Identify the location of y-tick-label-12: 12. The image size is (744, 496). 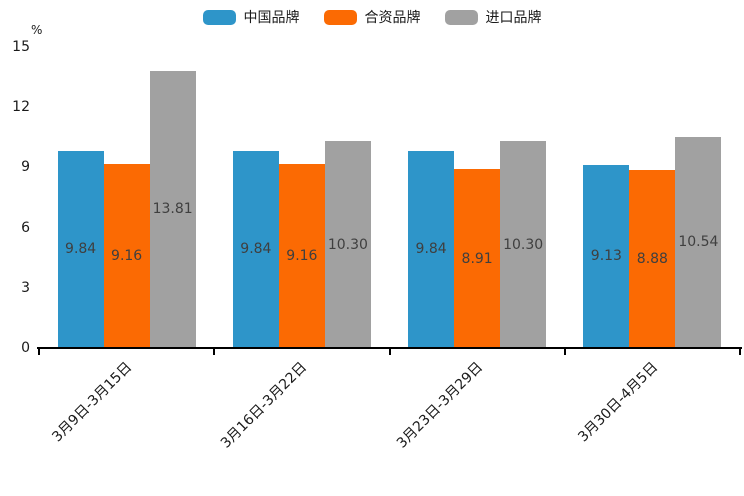
(21, 107).